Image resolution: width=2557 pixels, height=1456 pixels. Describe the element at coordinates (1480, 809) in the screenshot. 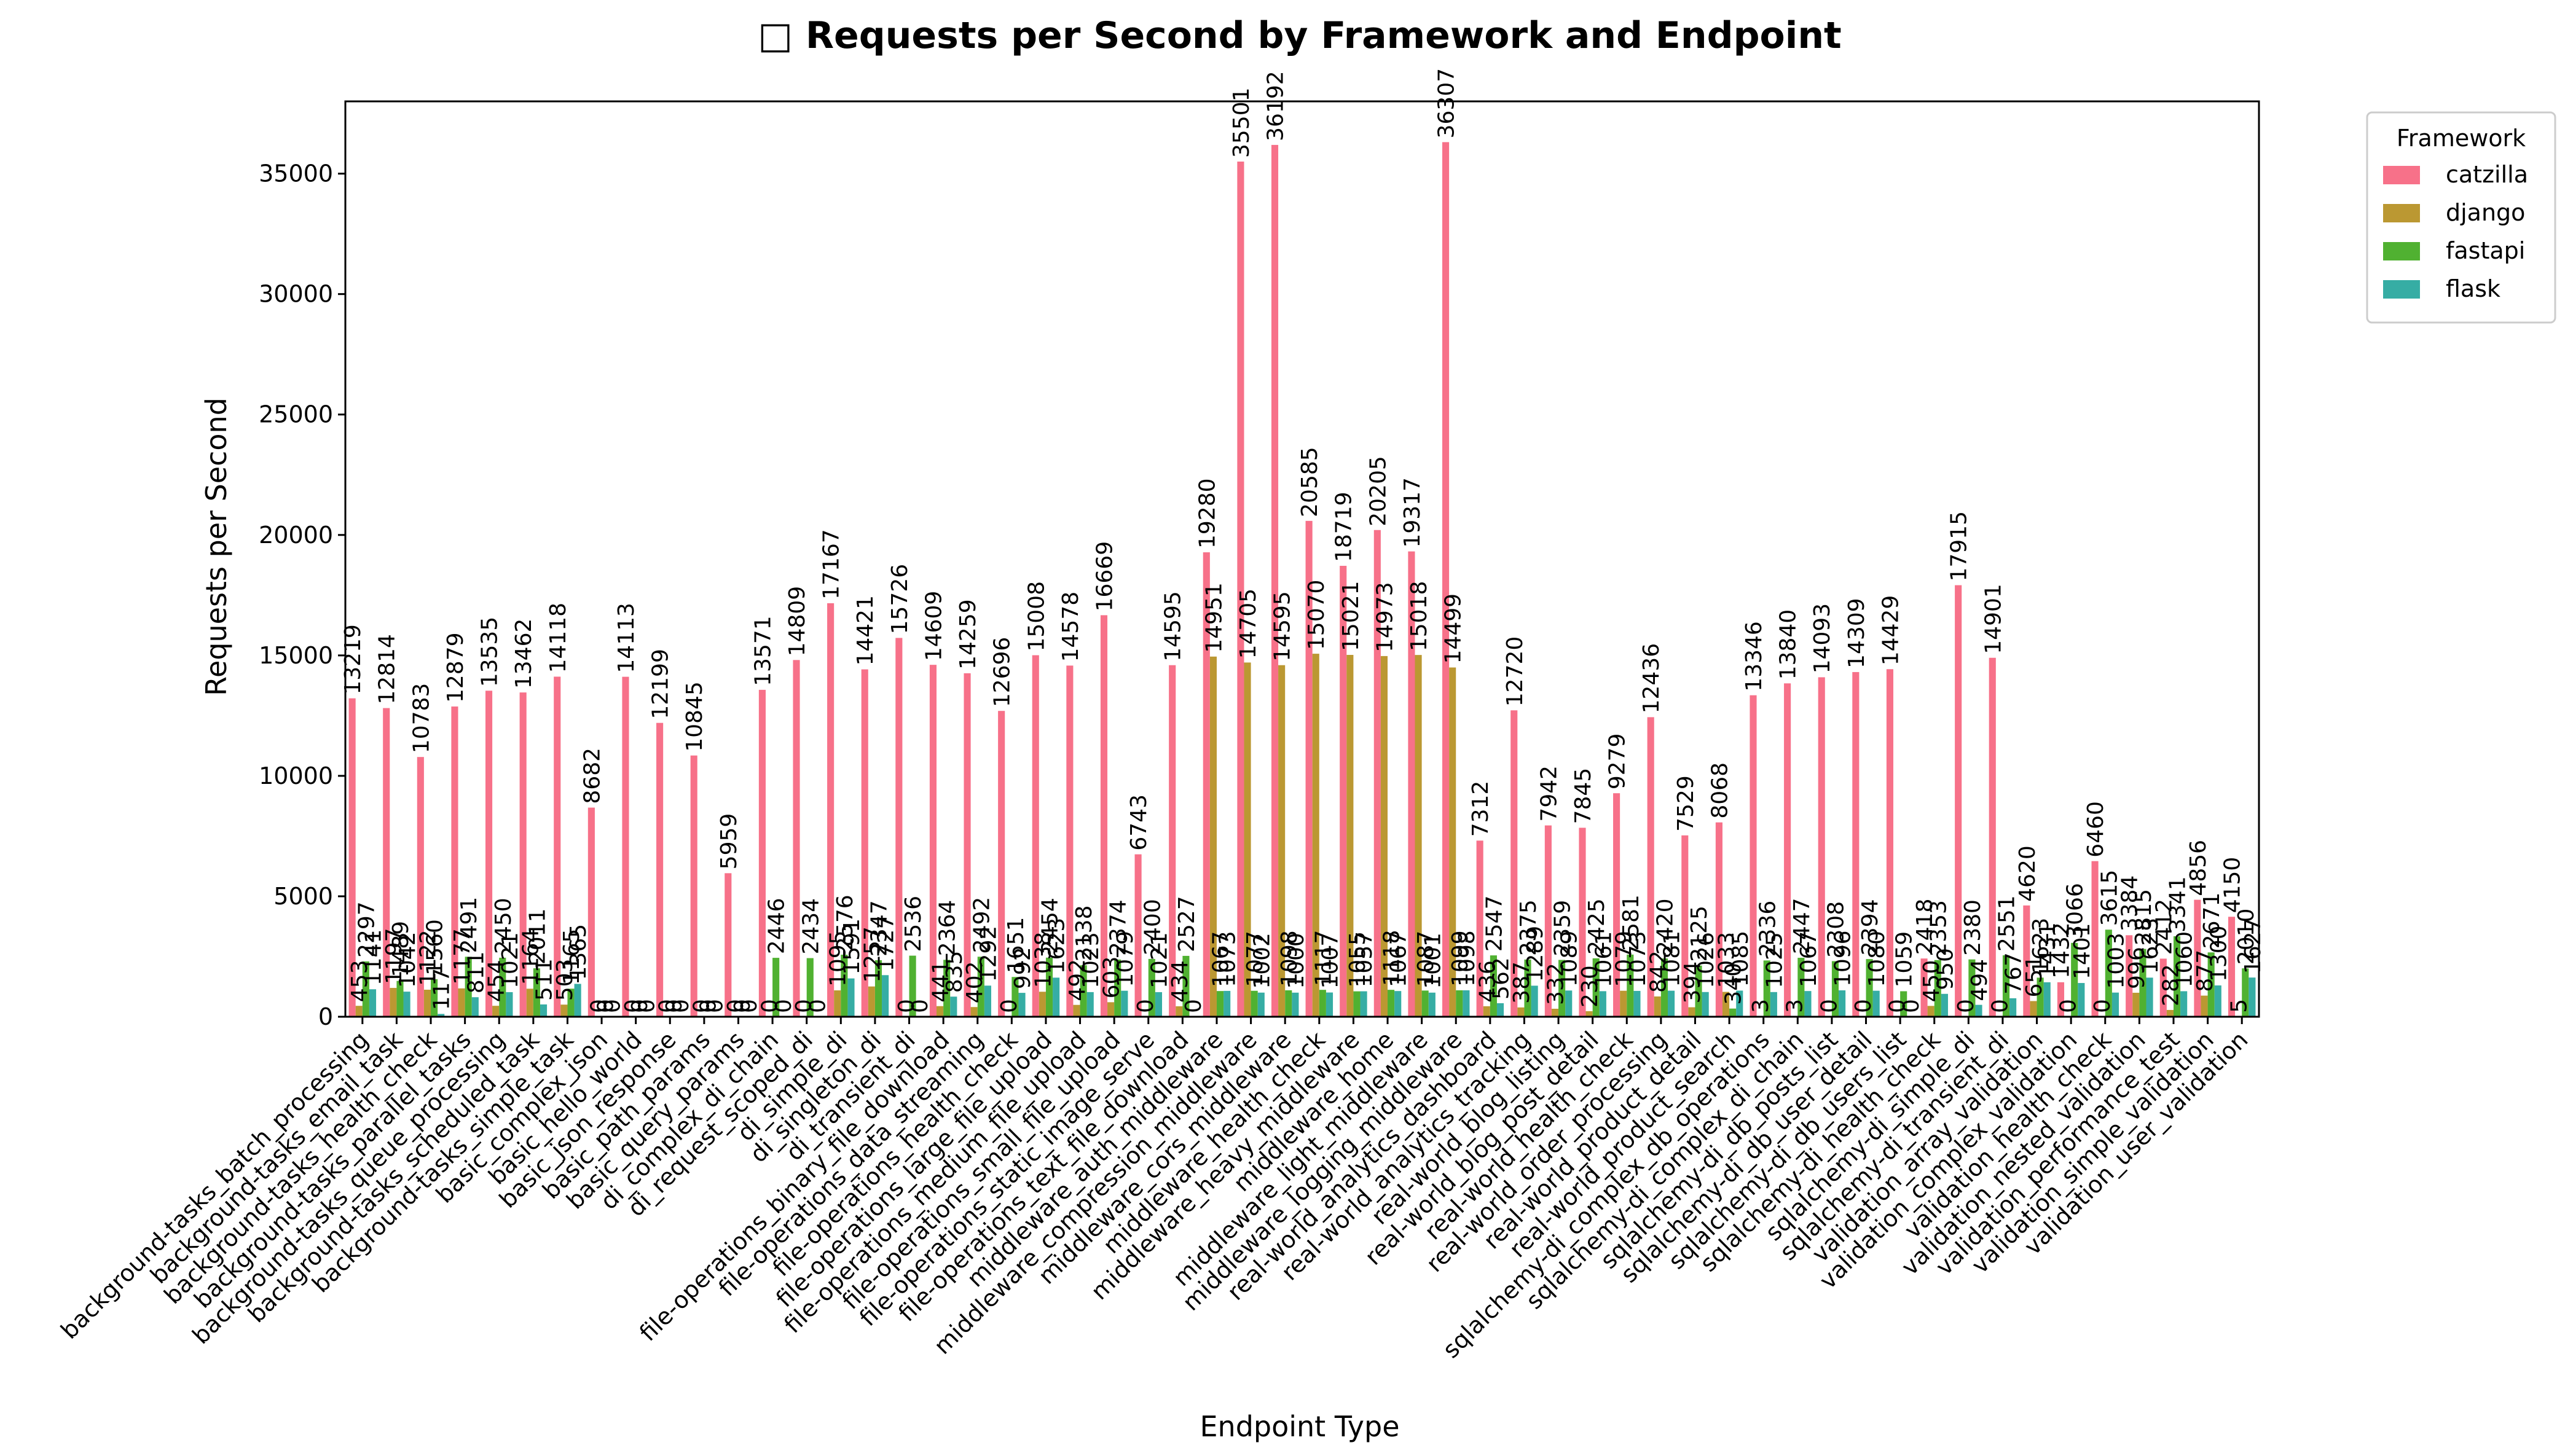

I see `data-label-catzilla-real-world_analytics_dashboard: 7312` at that location.